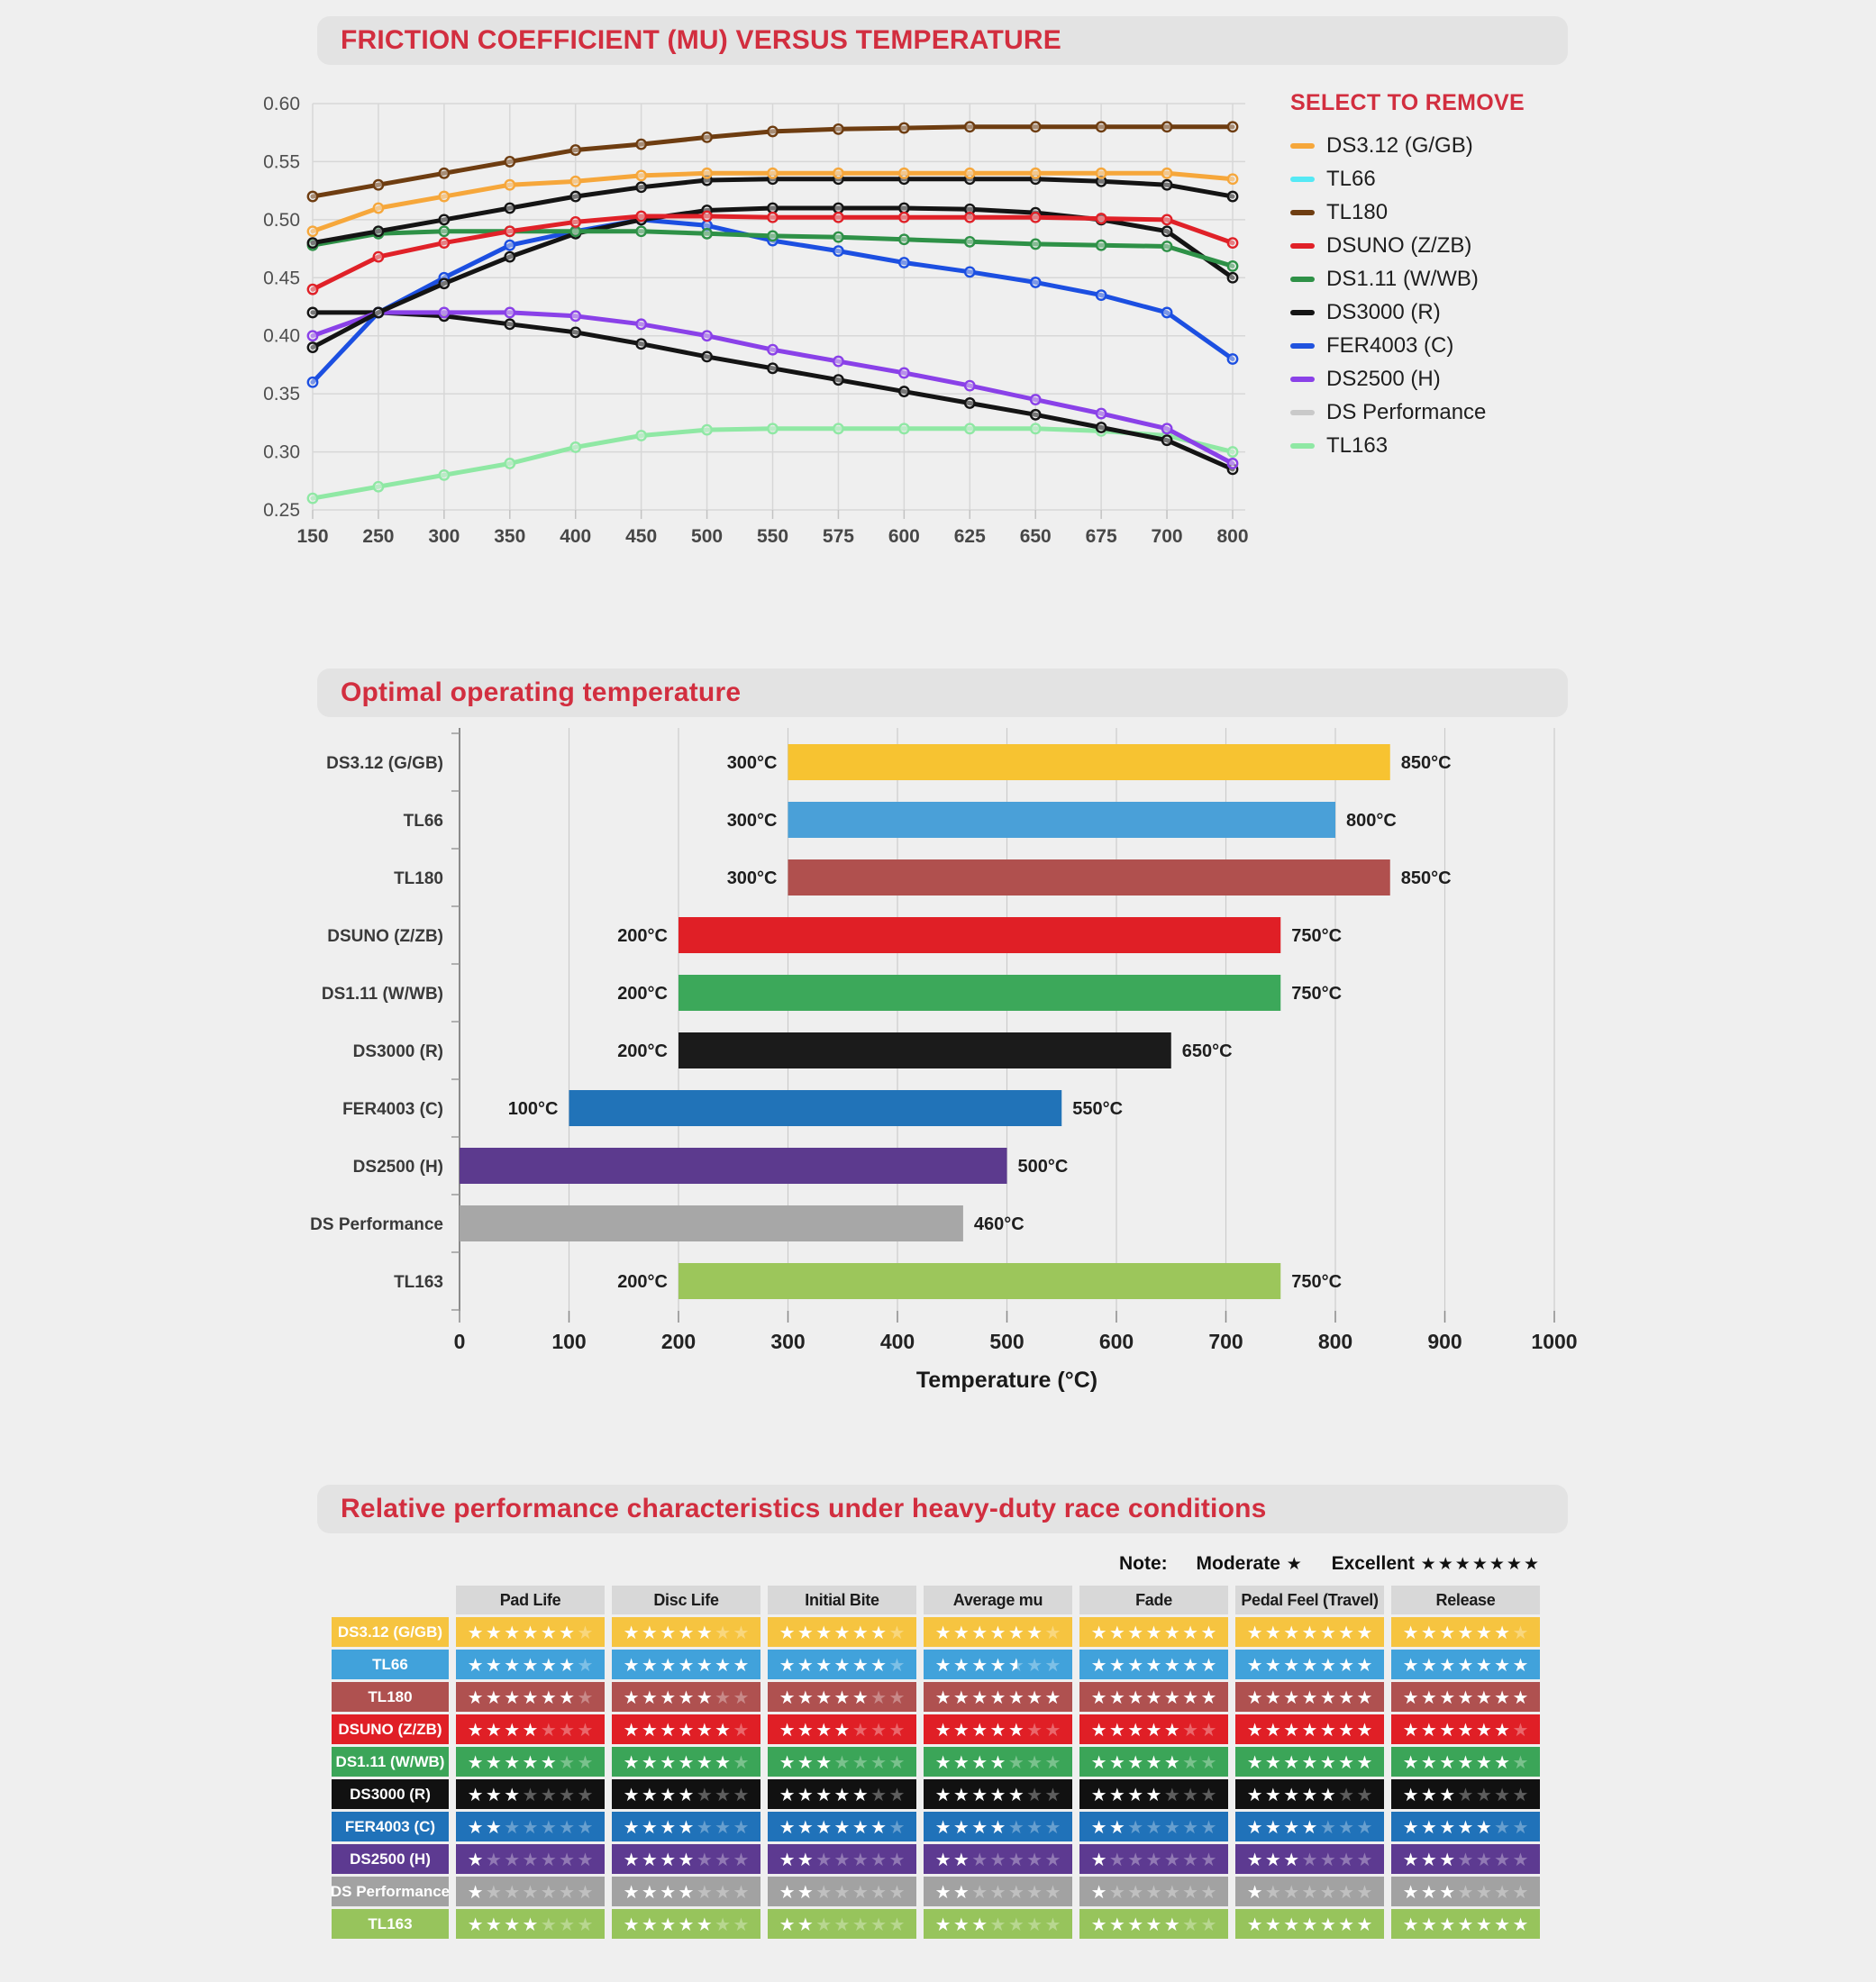 Image resolution: width=1876 pixels, height=1982 pixels. Describe the element at coordinates (531, 1826) in the screenshot. I see `rating-cell-FER4003 (C)-Pad Life: ★ ★ ★ ★ ★ ★ ★` at that location.